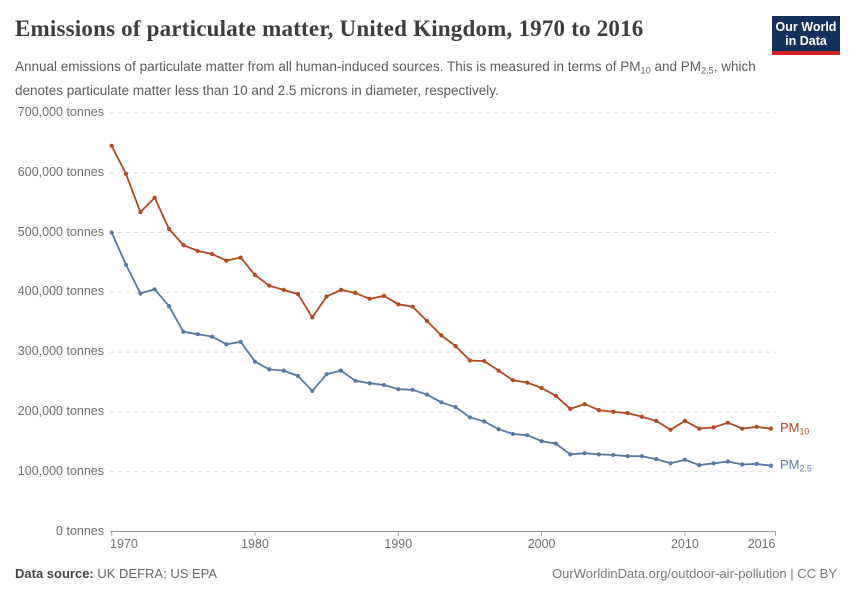 This screenshot has width=850, height=600. What do you see at coordinates (369, 298) in the screenshot?
I see `point-PM10-1988` at bounding box center [369, 298].